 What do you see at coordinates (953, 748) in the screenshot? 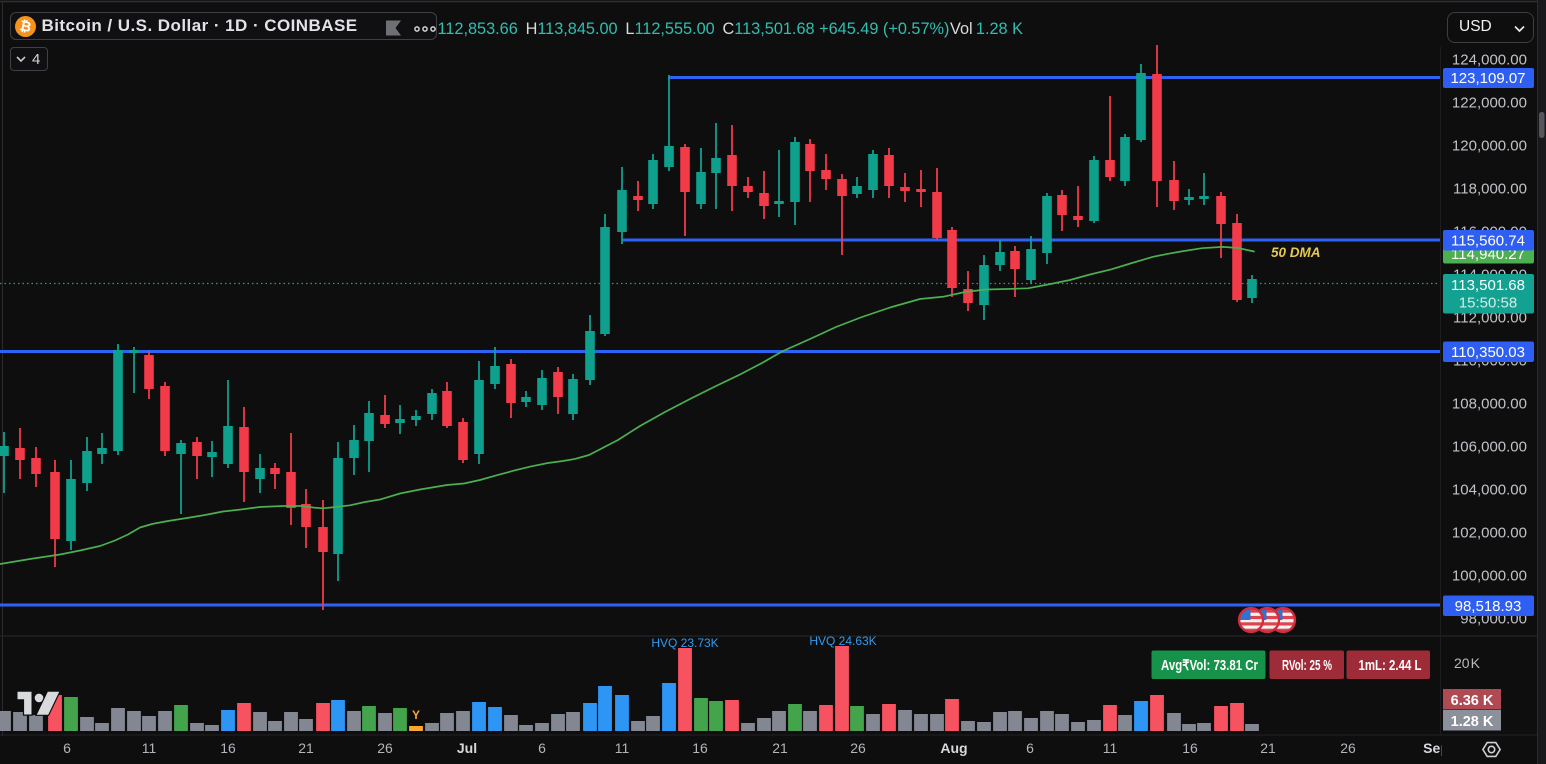
I see `svg-text: Aug` at bounding box center [953, 748].